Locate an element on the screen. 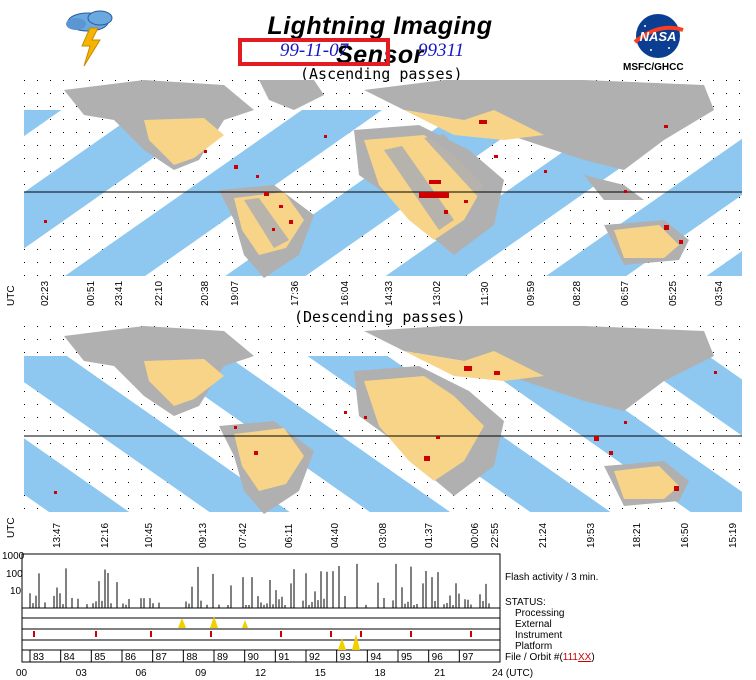  svg-text: 16:50 is located at coordinates (685, 535).